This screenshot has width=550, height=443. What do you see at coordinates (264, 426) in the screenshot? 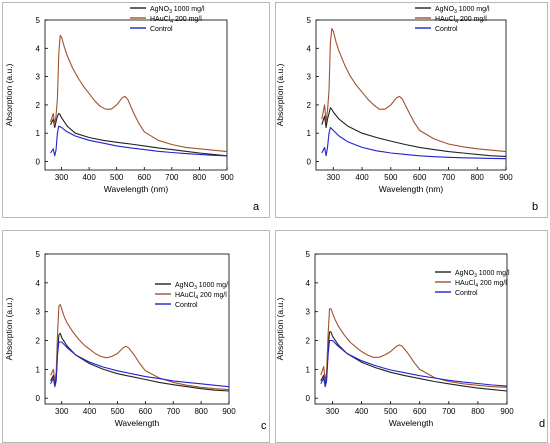
I see `panel-label: c` at bounding box center [264, 426].